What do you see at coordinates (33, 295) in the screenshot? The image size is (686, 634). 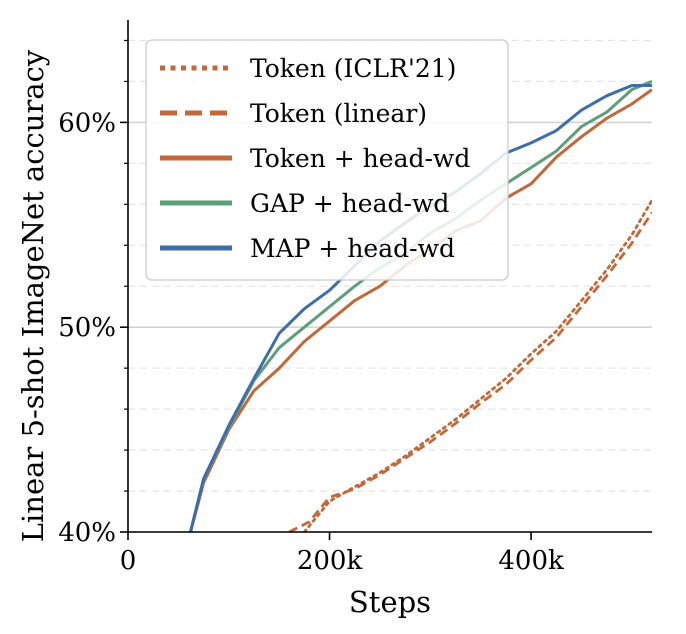 I see `y-axis-title: Linear 5-shot ImageNet accuracy` at bounding box center [33, 295].